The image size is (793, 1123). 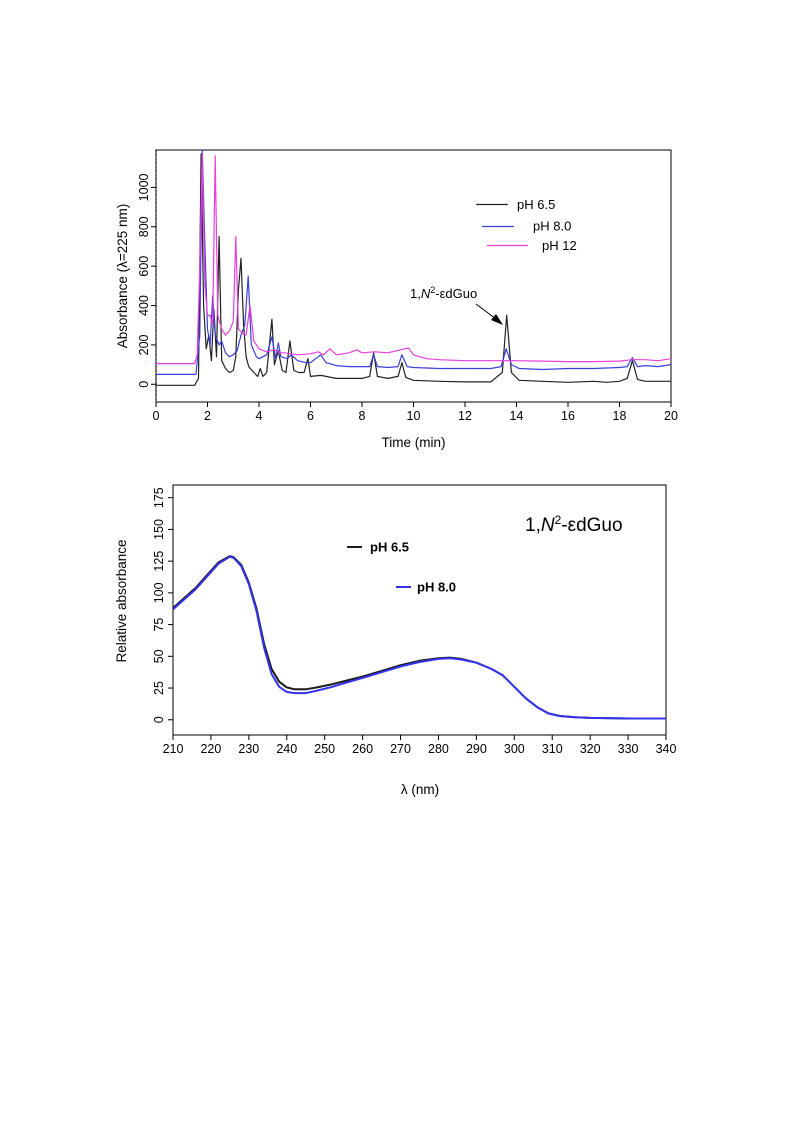 I want to click on chart2-x-tick-label: 280, so click(x=438, y=749).